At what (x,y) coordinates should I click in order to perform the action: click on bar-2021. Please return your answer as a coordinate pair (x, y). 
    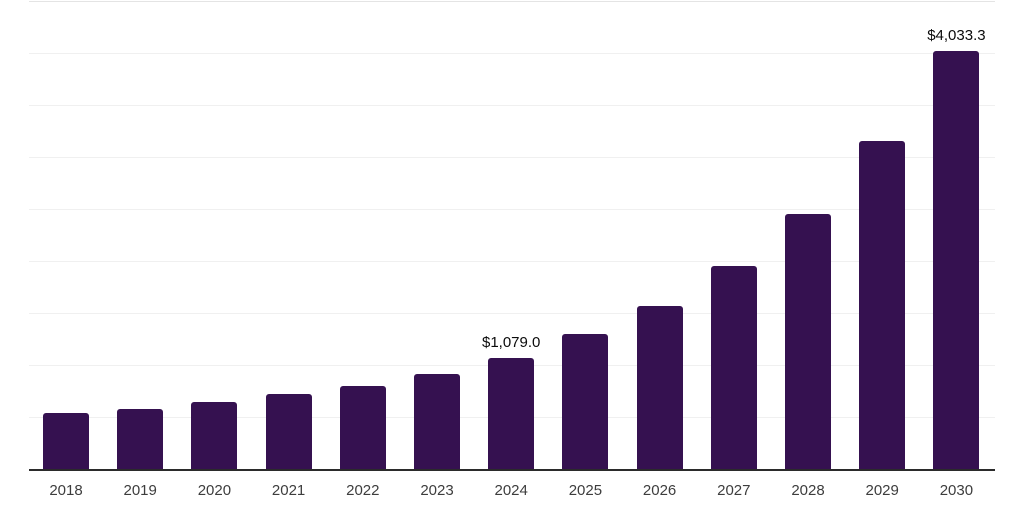
    Looking at the image, I should click on (288, 432).